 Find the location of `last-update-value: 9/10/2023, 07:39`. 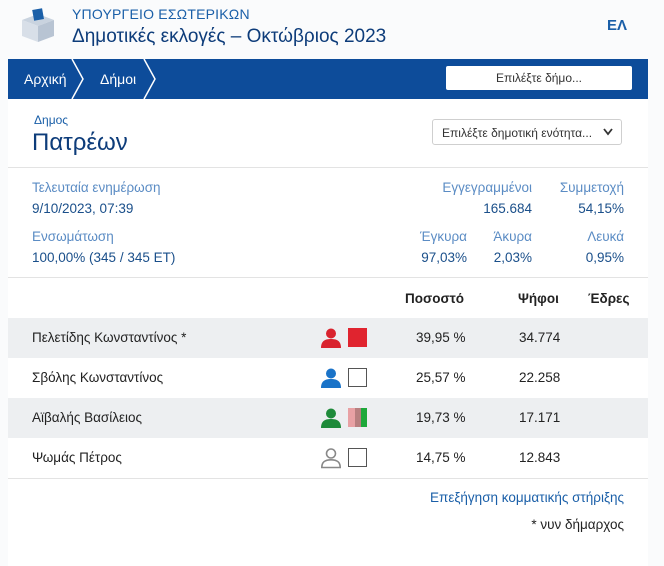

last-update-value: 9/10/2023, 07:39 is located at coordinates (83, 208).